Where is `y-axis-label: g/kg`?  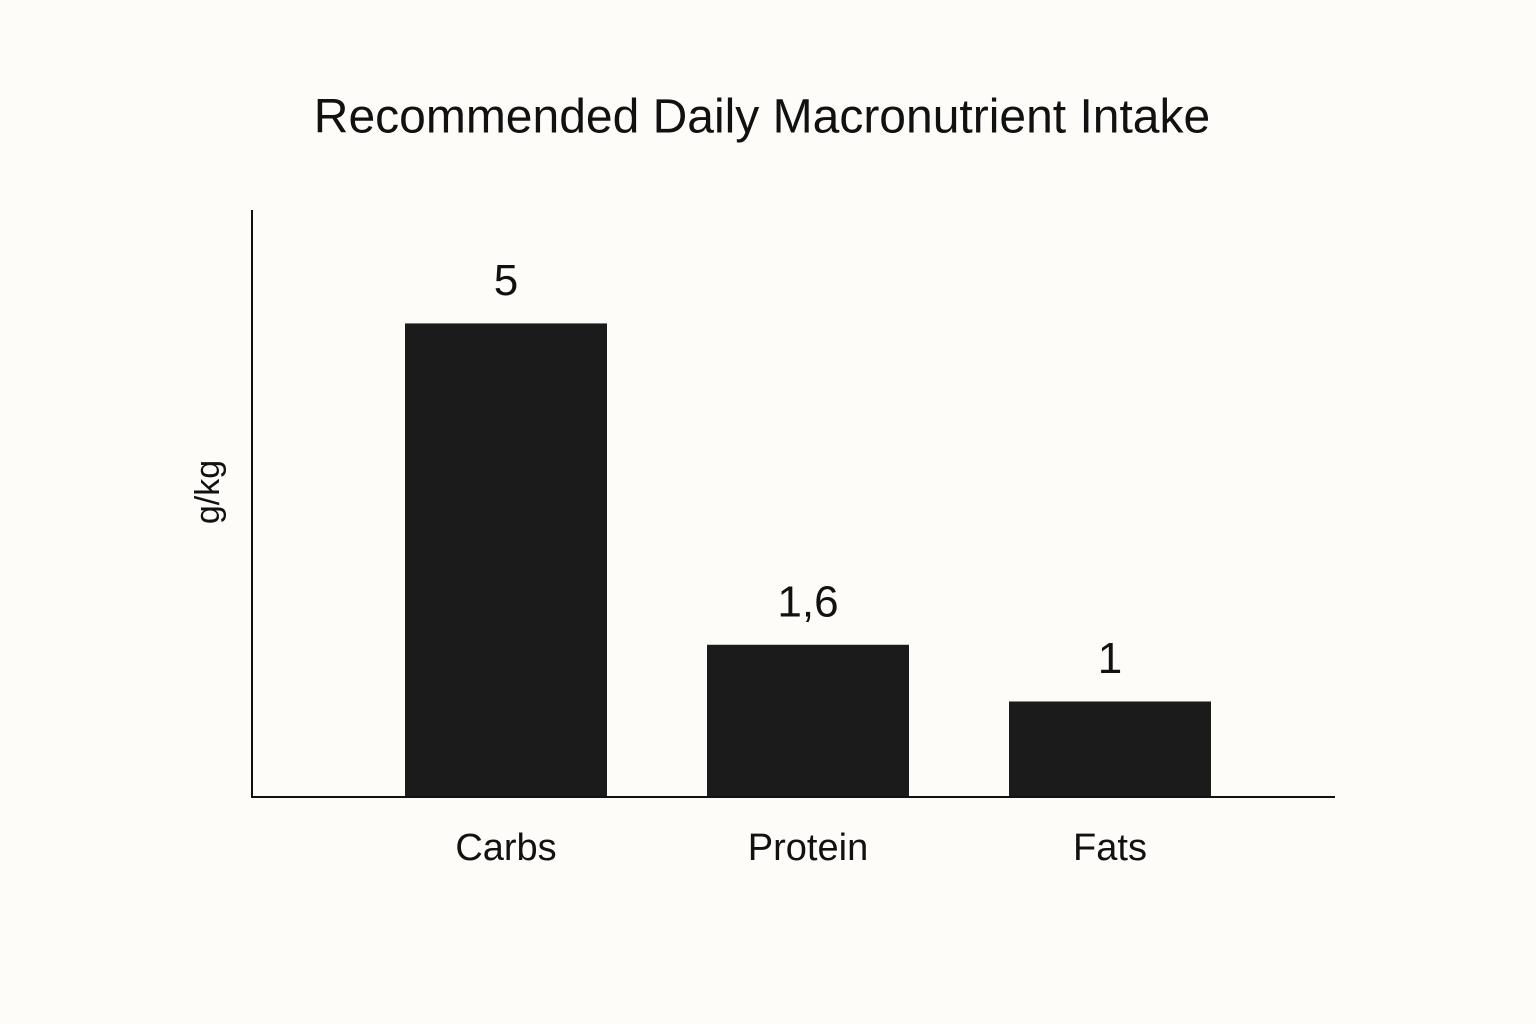 y-axis-label: g/kg is located at coordinates (208, 492).